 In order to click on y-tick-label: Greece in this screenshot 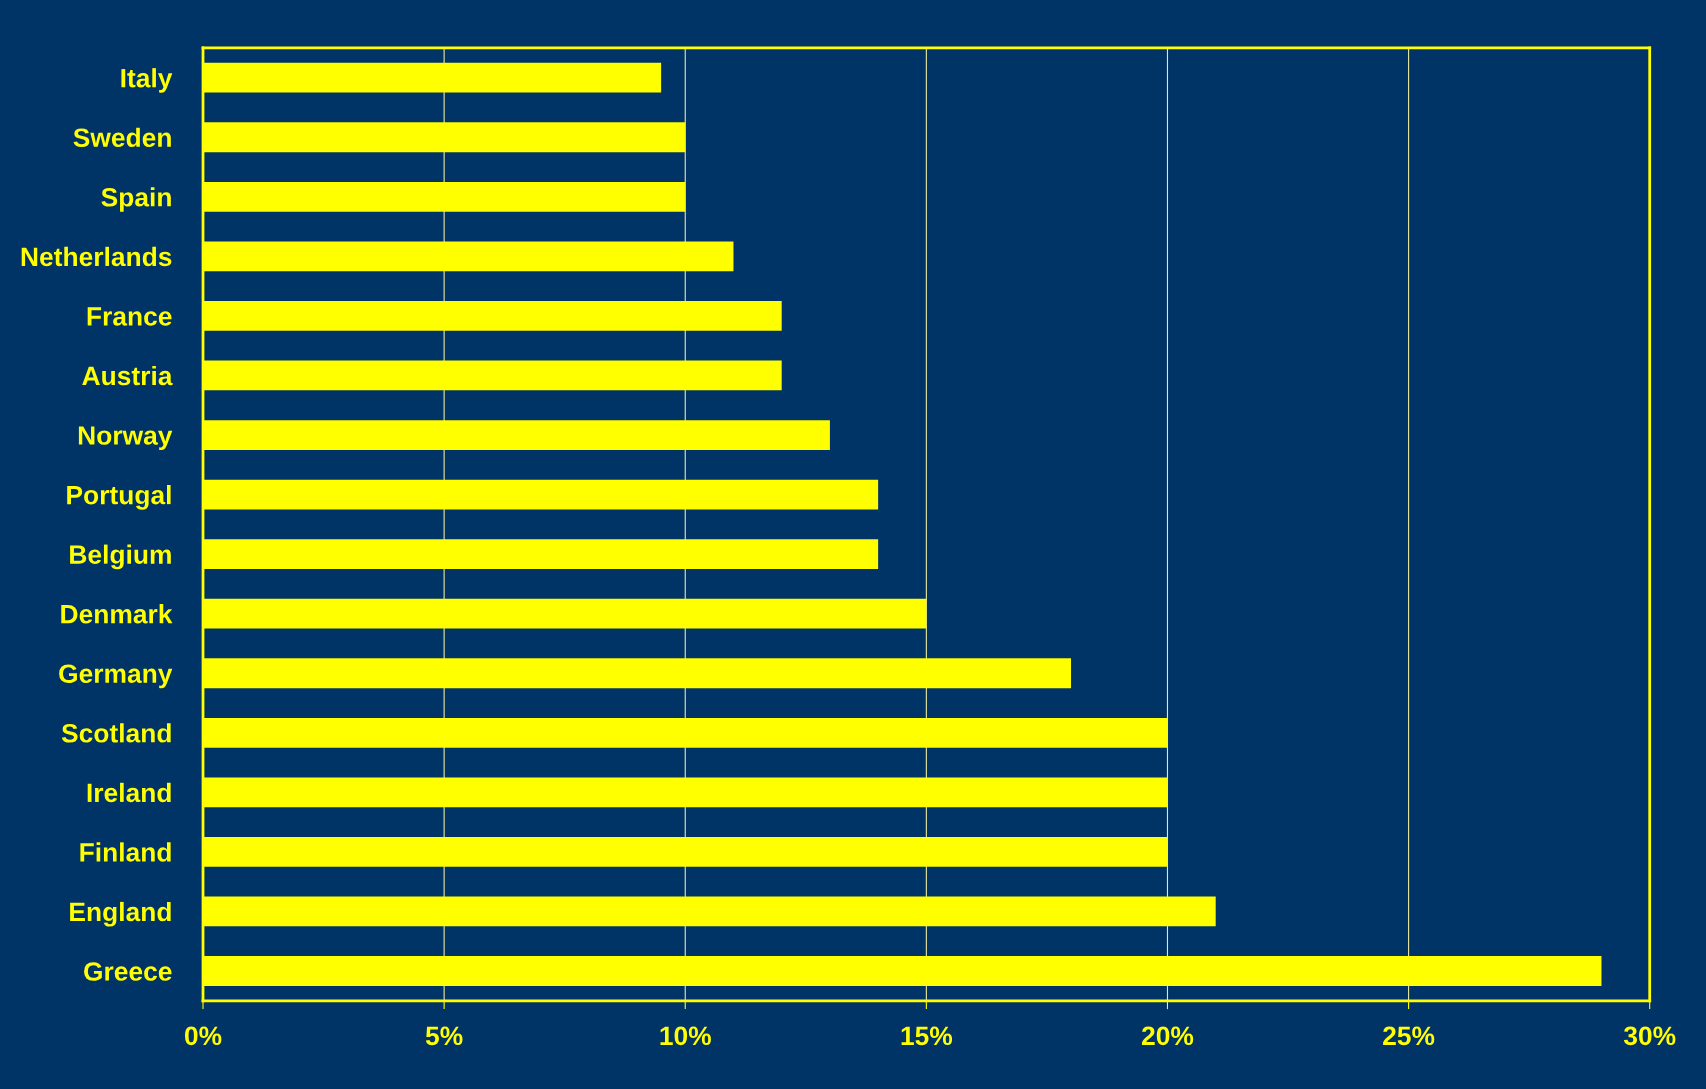, I will do `click(128, 971)`.